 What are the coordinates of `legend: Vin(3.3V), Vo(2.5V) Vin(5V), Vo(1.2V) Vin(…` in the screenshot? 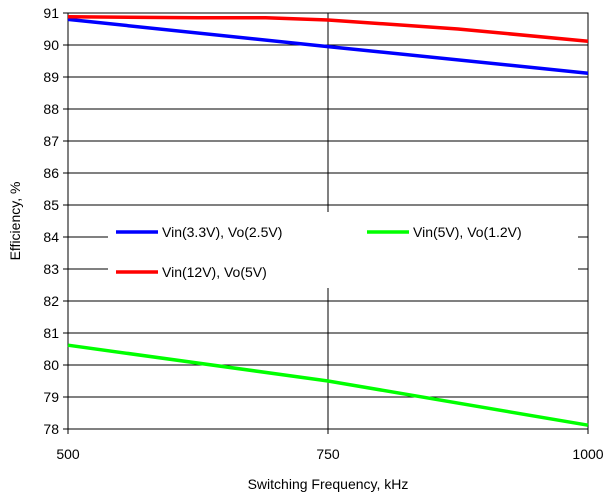 It's located at (319, 252).